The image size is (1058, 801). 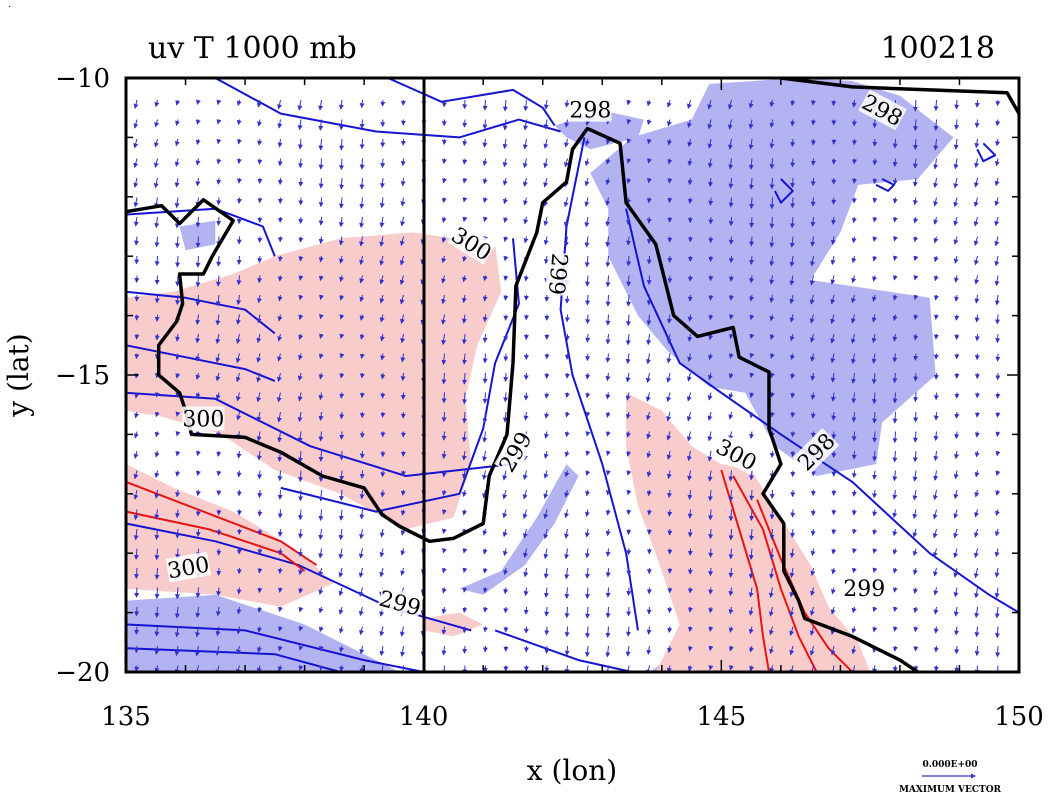 I want to click on y-tick-label-2: −20, so click(x=82, y=673).